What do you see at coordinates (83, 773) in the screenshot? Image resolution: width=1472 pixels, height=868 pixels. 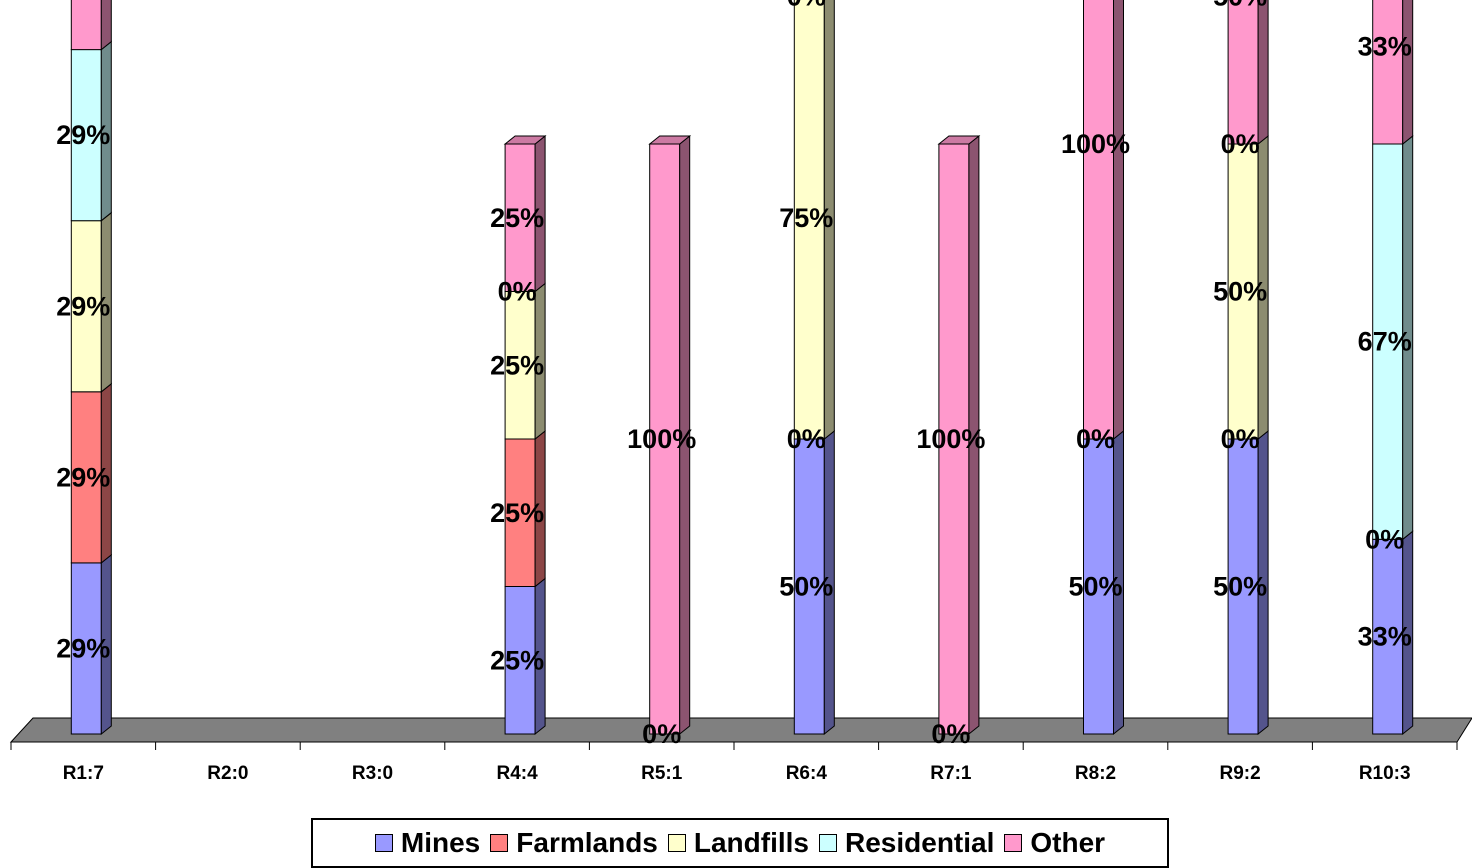 I see `x-tick-label: R1:7` at bounding box center [83, 773].